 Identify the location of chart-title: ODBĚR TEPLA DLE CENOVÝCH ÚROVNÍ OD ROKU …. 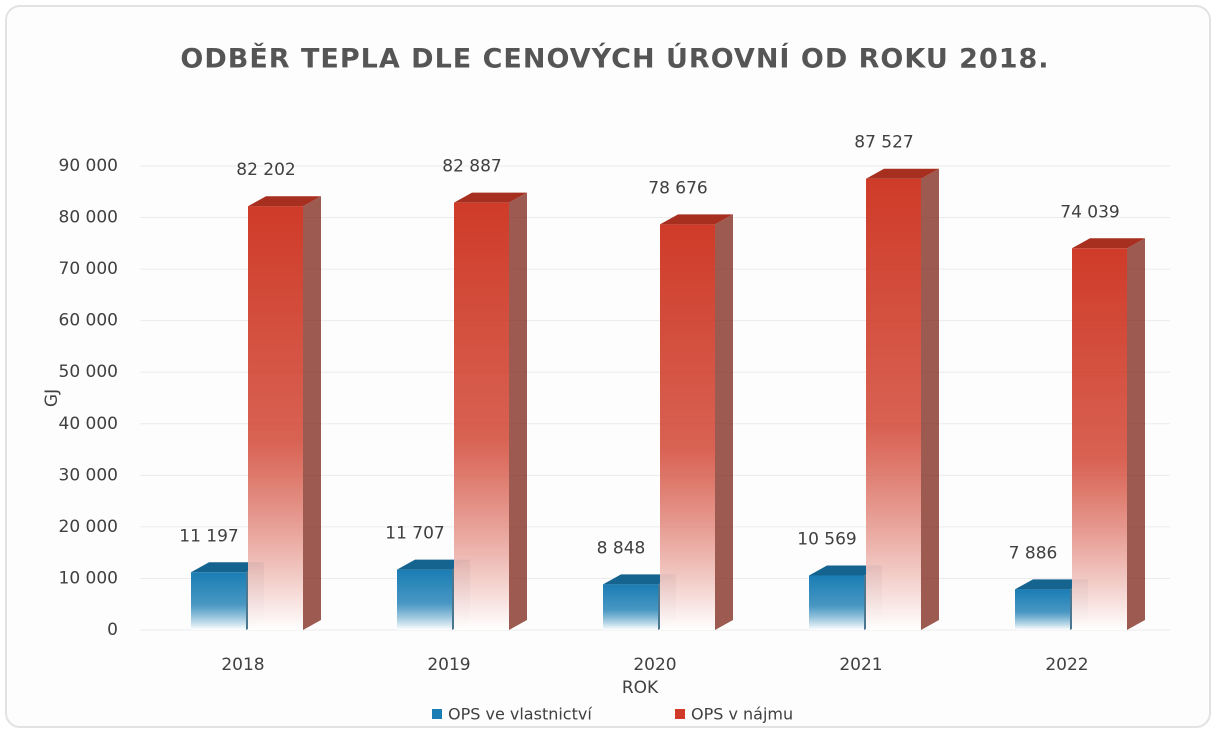
(614, 59).